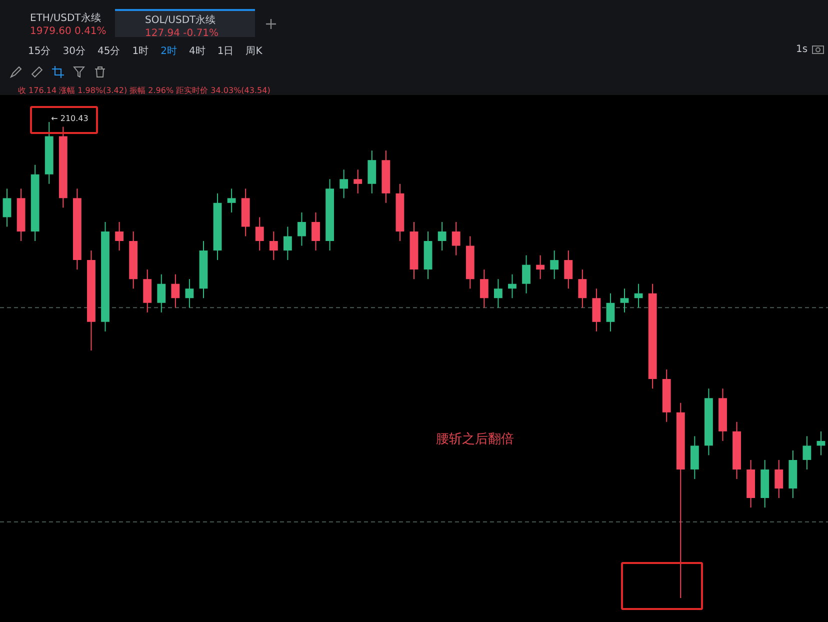 Image resolution: width=828 pixels, height=622 pixels. I want to click on annotation: 腰斩之后翻倍, so click(475, 439).